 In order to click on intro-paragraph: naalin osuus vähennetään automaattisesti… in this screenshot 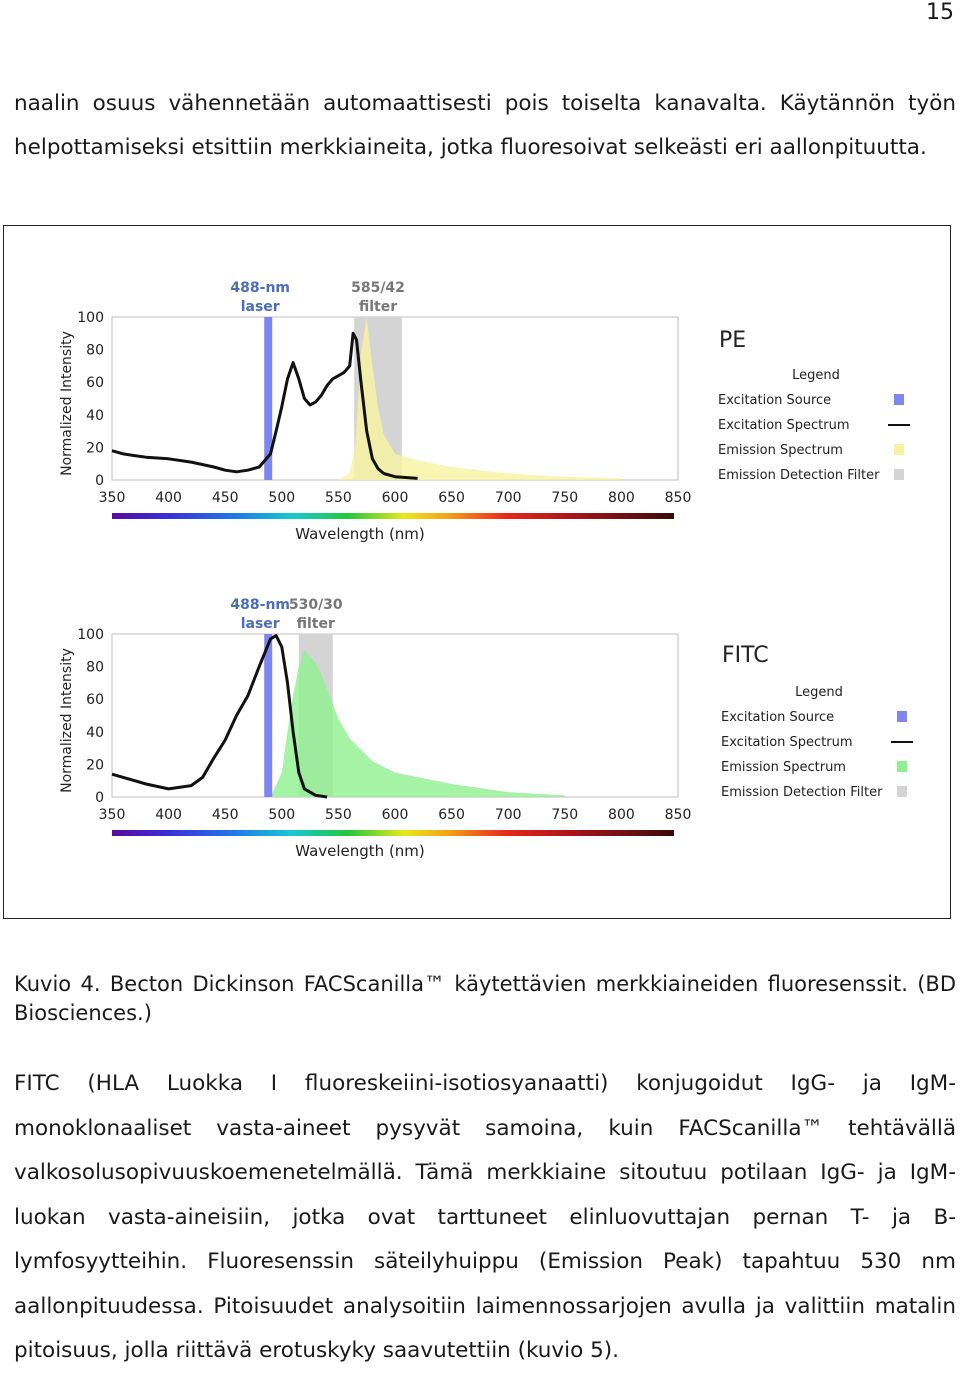, I will do `click(485, 125)`.